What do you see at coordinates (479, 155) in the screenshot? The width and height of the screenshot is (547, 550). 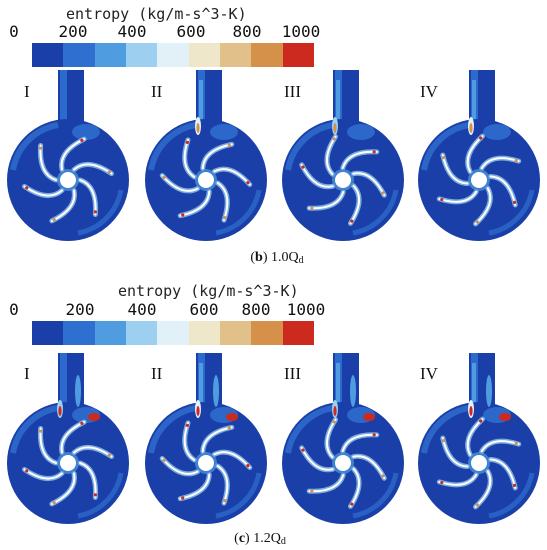 I see `pump-contour-b-IV` at bounding box center [479, 155].